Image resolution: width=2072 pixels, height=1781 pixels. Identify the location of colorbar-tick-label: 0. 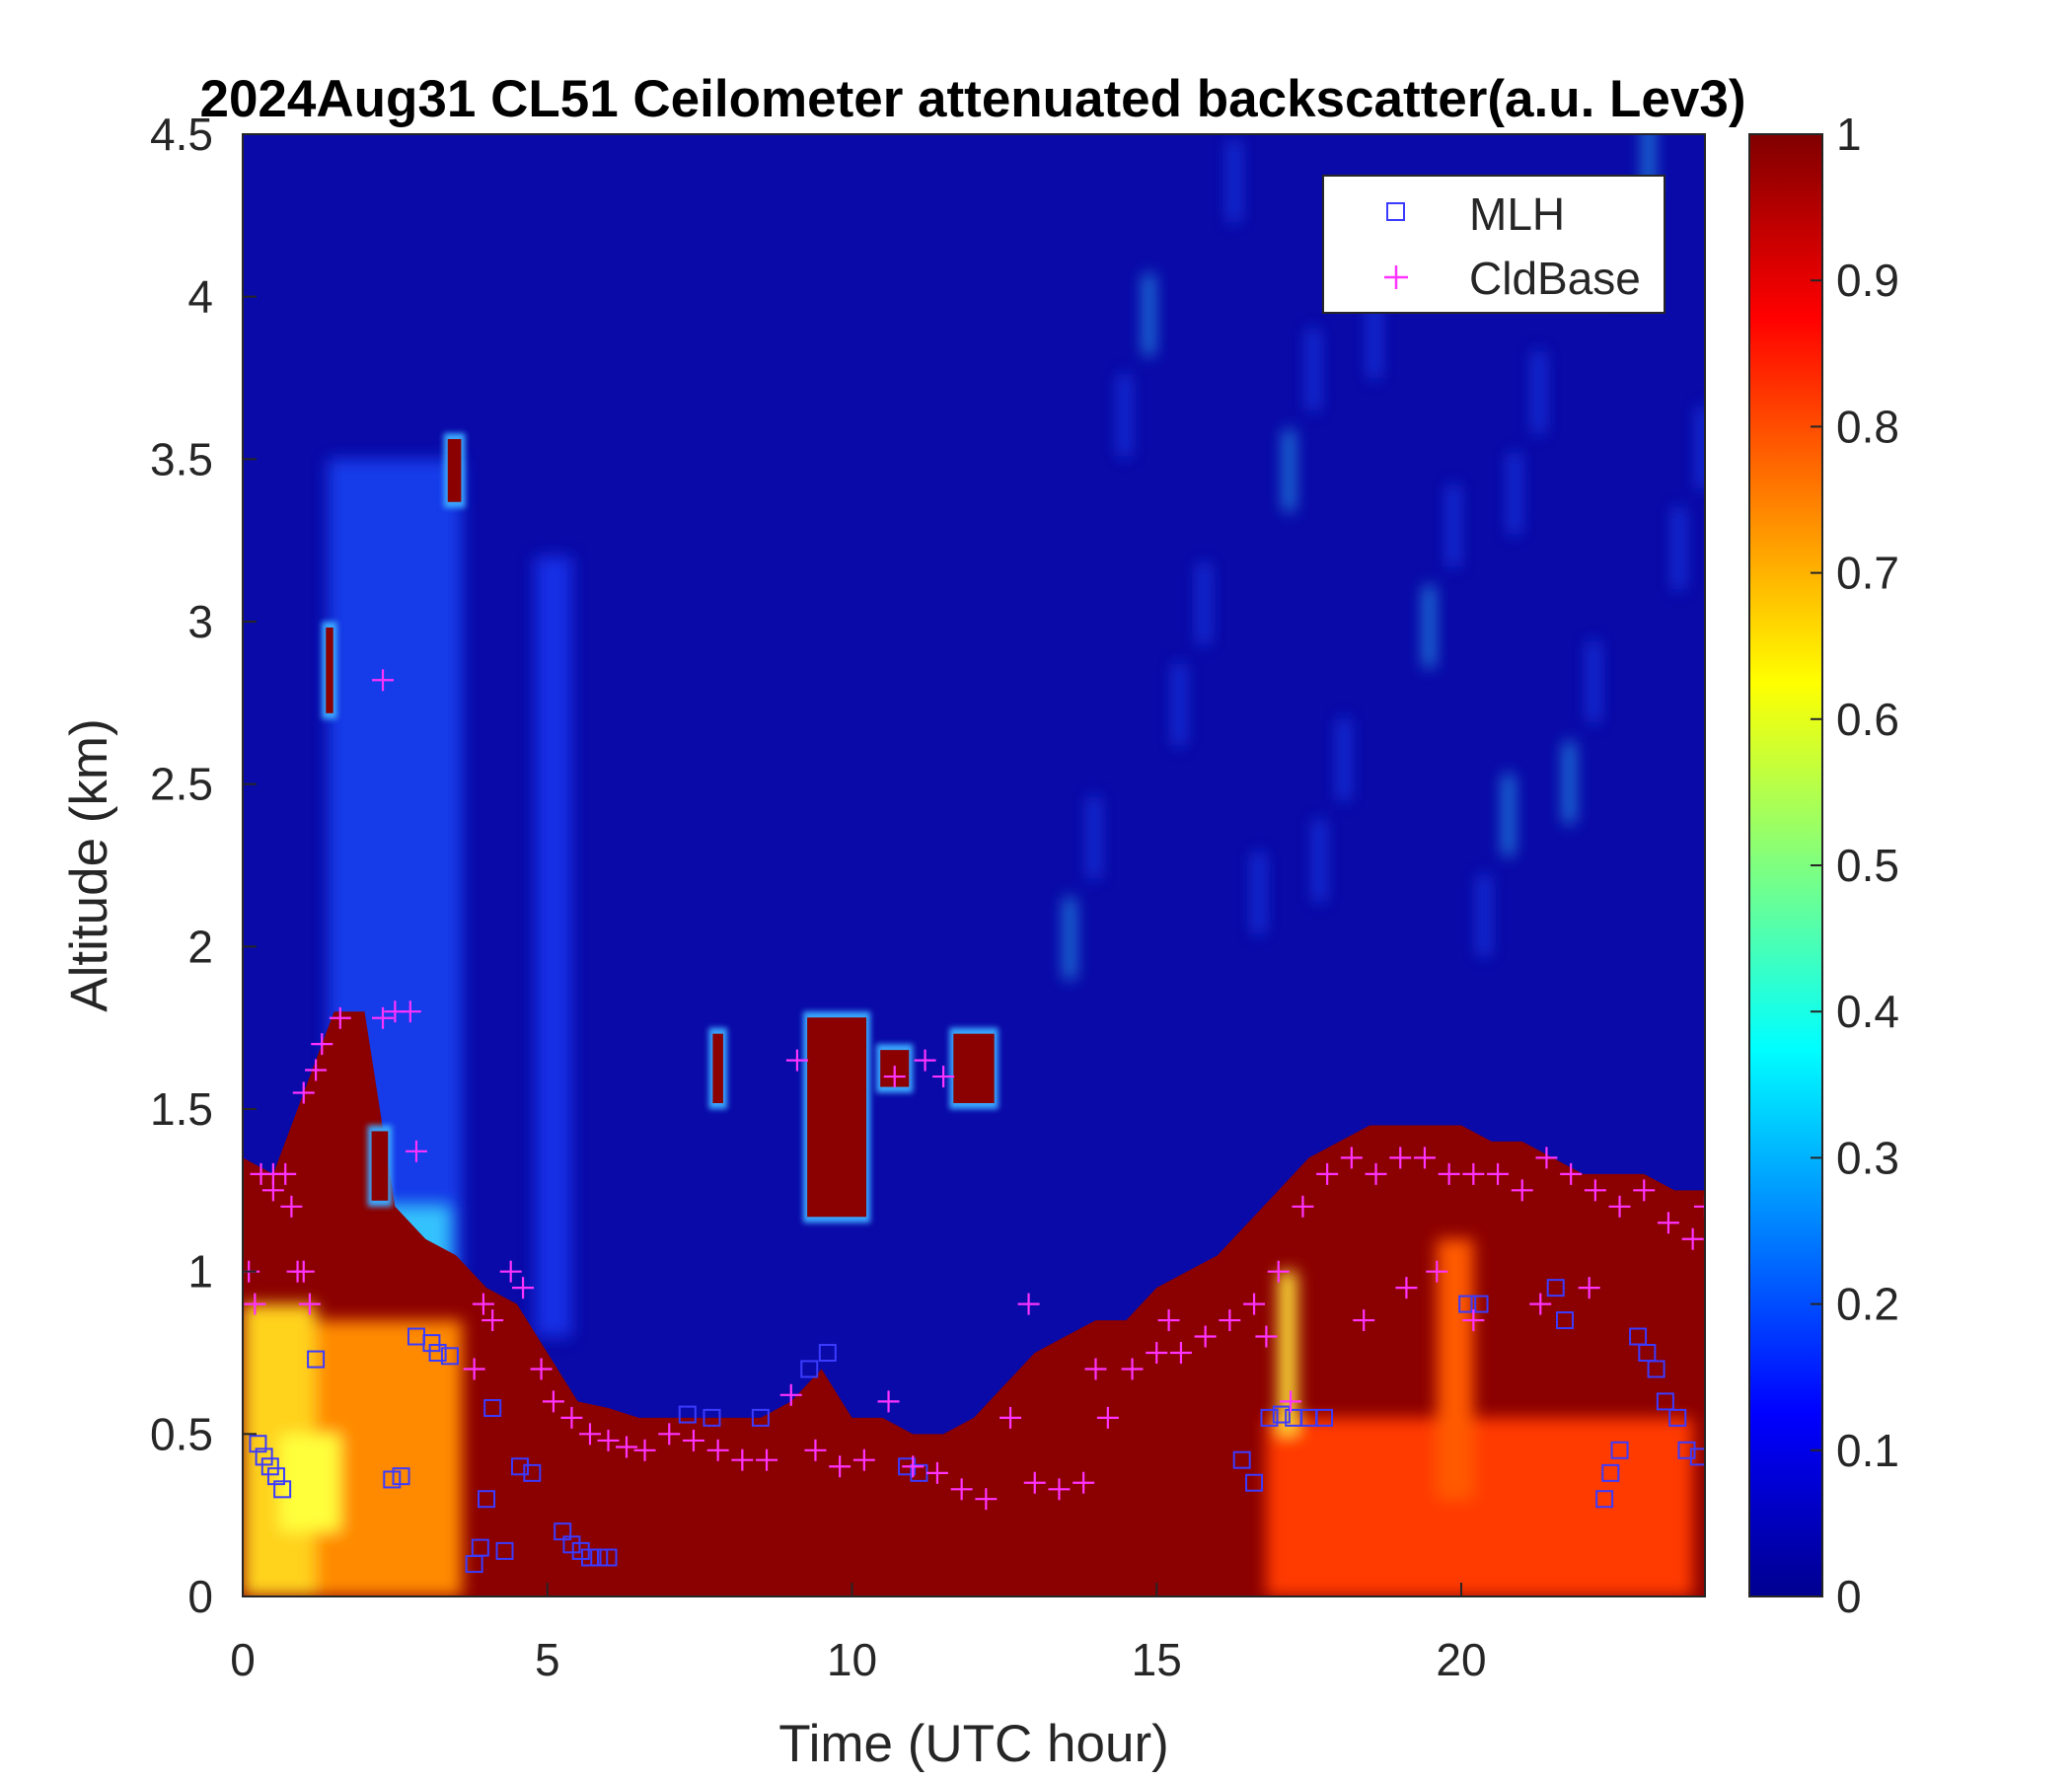
(1849, 1596).